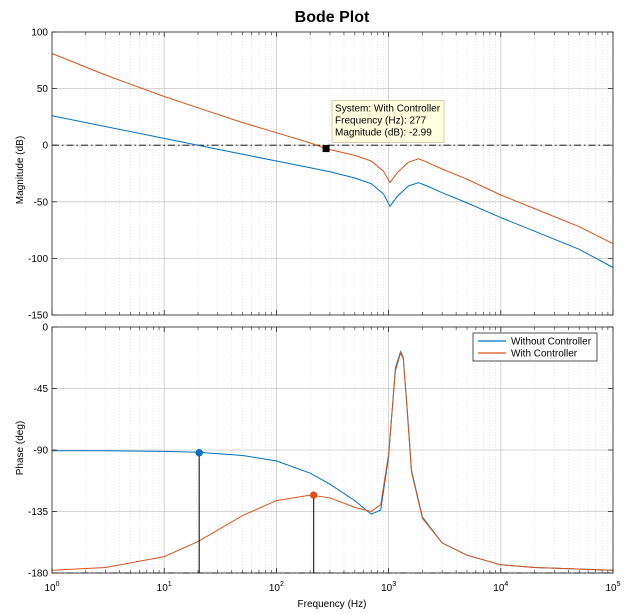  I want to click on magnitude-y-tick-label: 50, so click(43, 89).